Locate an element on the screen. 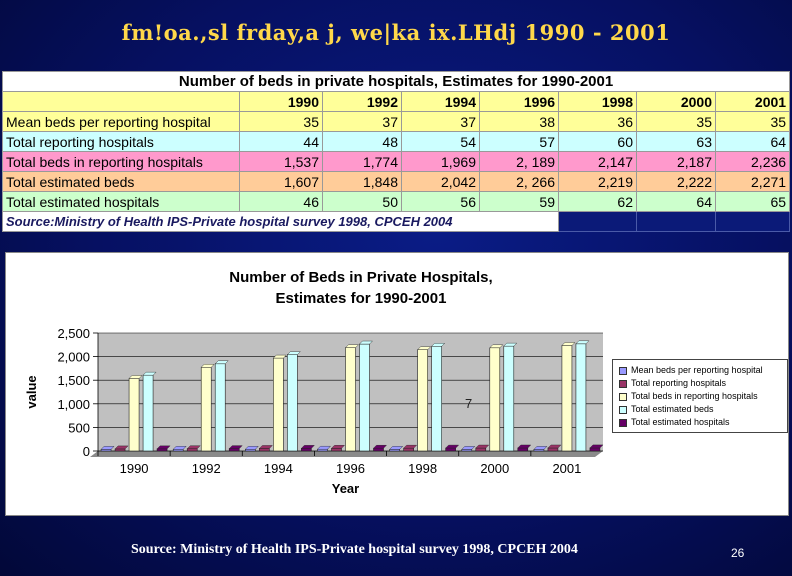 Image resolution: width=792 pixels, height=576 pixels. table-cell: 50 is located at coordinates (362, 201).